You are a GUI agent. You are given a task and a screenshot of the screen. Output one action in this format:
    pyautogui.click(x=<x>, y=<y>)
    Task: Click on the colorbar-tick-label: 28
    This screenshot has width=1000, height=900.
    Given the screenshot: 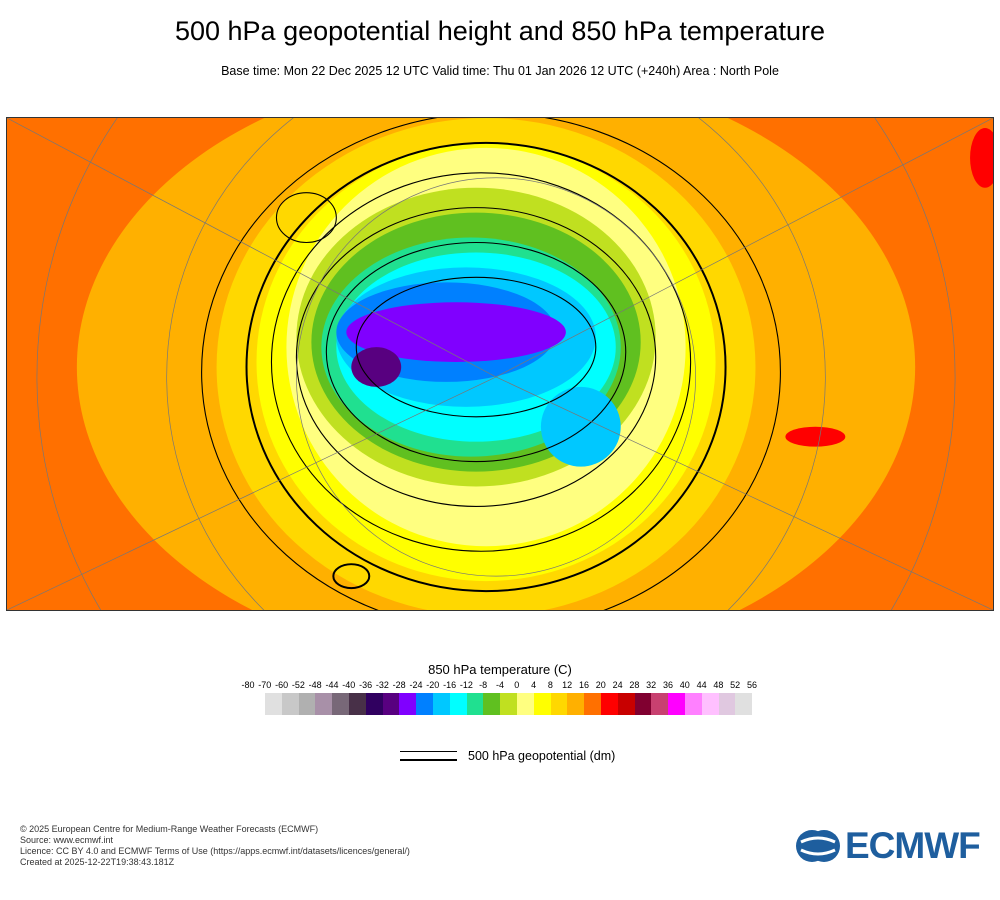 What is the action you would take?
    pyautogui.click(x=634, y=685)
    